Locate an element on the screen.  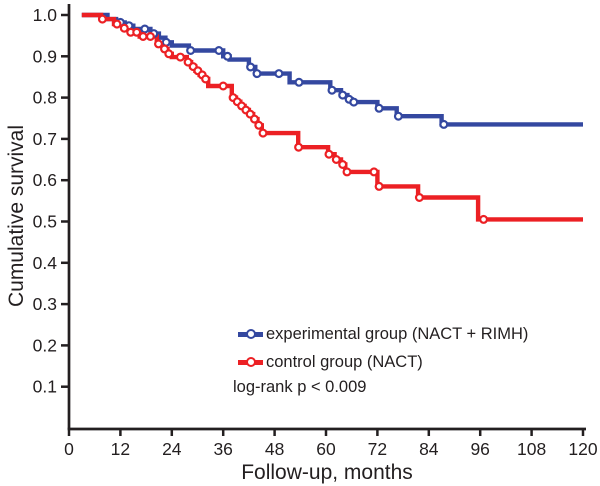
legend-item-experimental: experimental group (NACT + RIMH) is located at coordinates (383, 334).